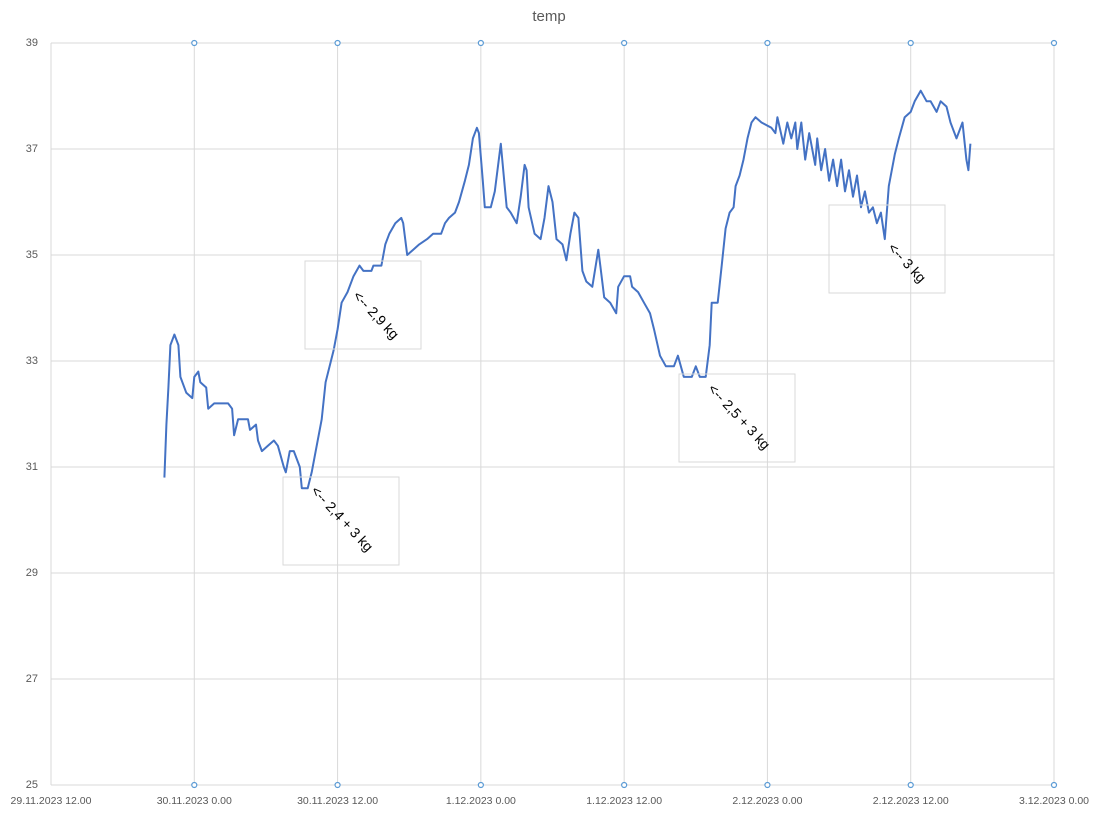  What do you see at coordinates (32, 255) in the screenshot?
I see `y-tick-label: 35` at bounding box center [32, 255].